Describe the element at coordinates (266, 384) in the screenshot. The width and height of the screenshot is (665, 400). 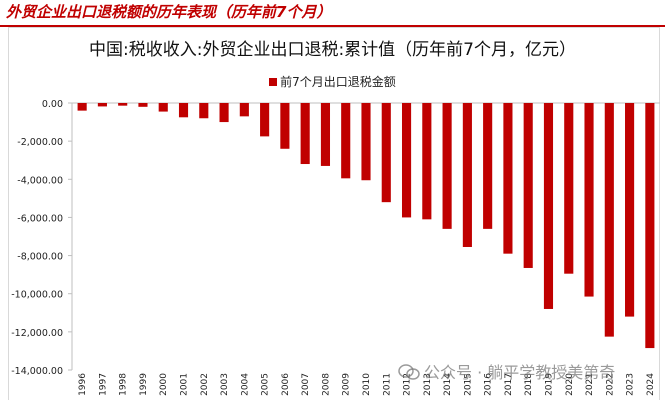
I see `x-tick-label: 2005` at that location.